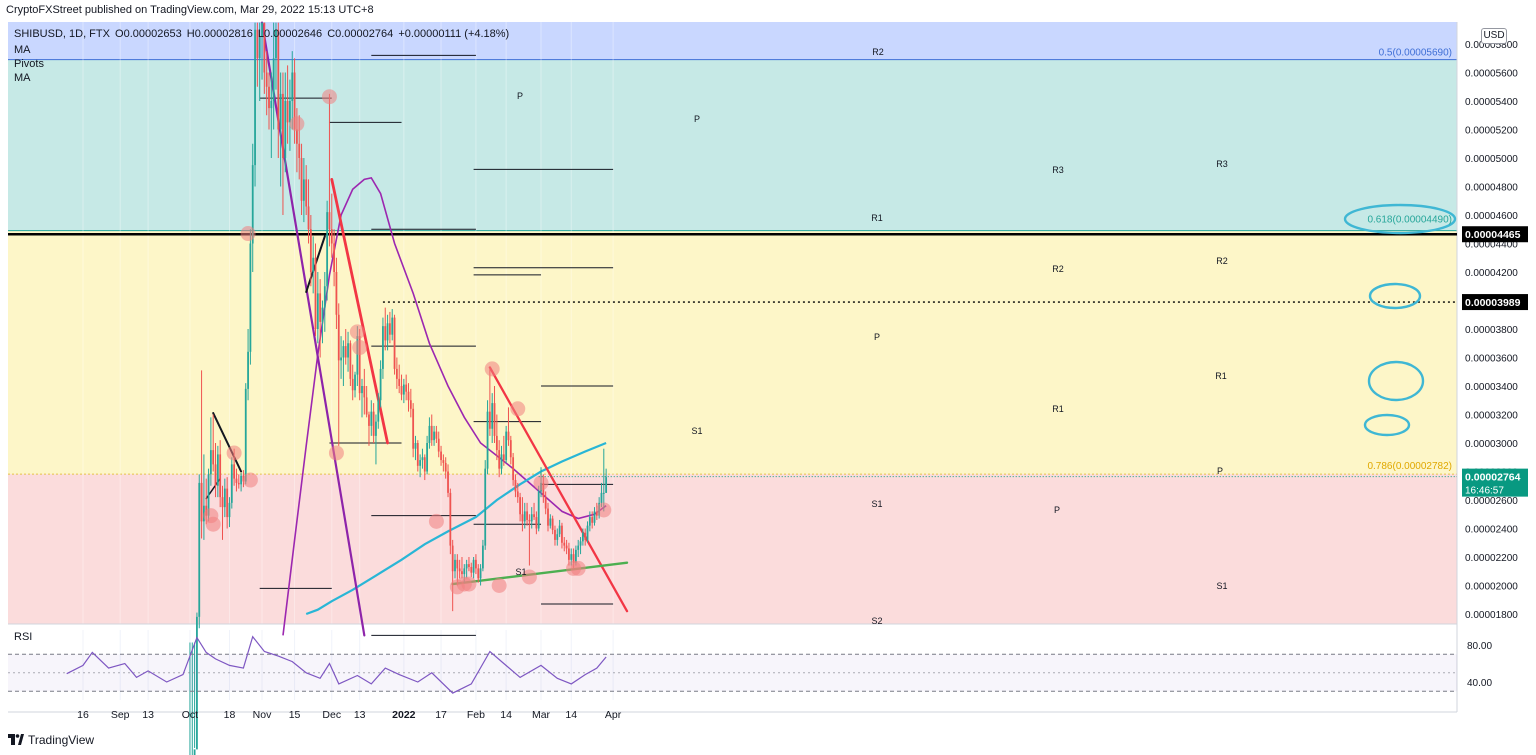 The height and width of the screenshot is (755, 1536). I want to click on pivot-label: P, so click(697, 119).